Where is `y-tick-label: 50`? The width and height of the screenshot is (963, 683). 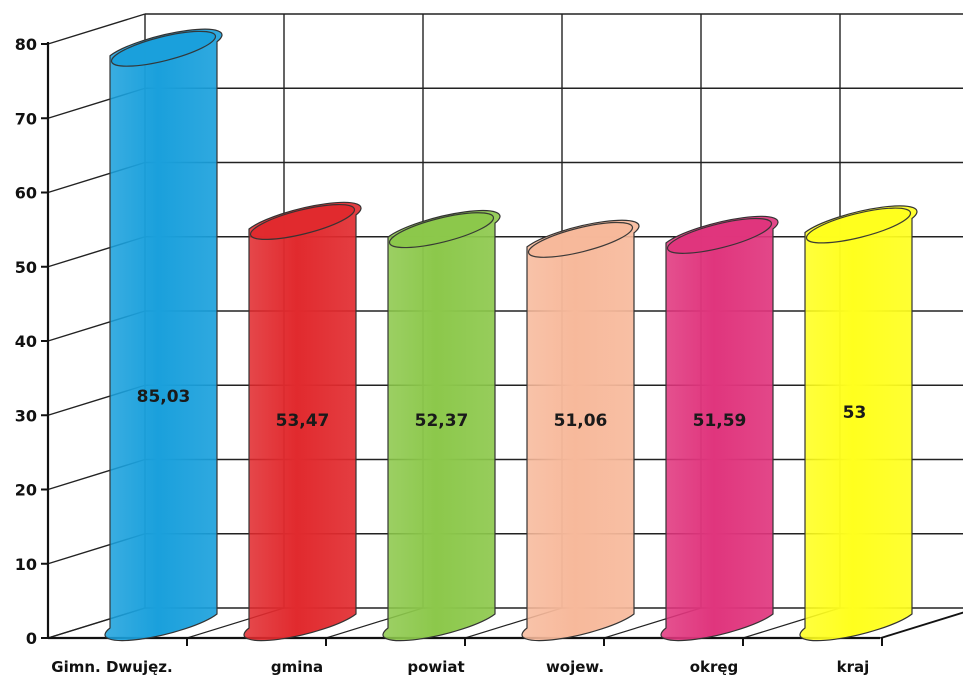
y-tick-label: 50 is located at coordinates (26, 267).